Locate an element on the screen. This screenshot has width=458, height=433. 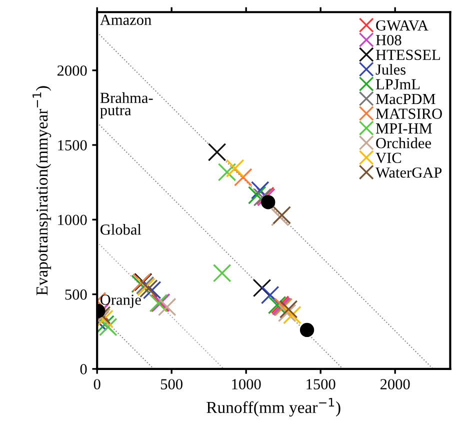
legend-label: WaterGAP is located at coordinates (409, 172).